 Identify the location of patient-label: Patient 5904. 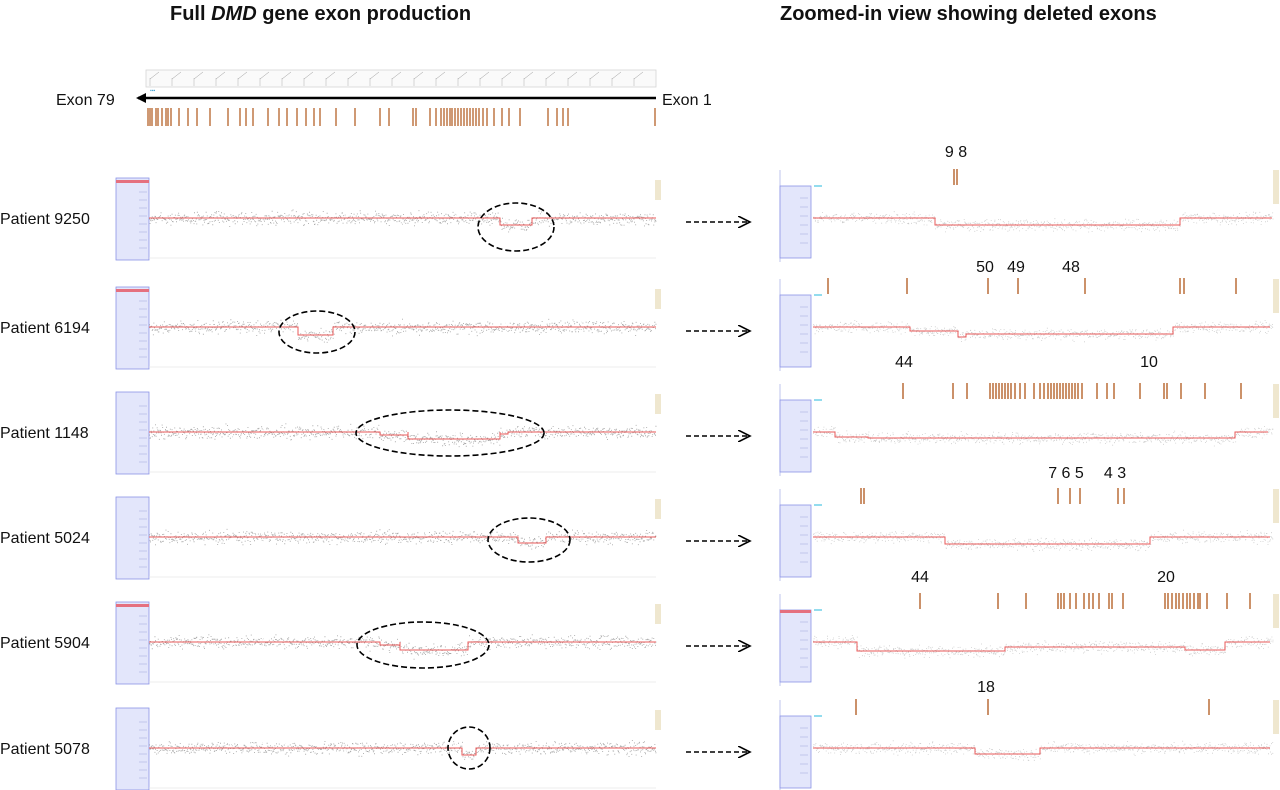
(45, 643).